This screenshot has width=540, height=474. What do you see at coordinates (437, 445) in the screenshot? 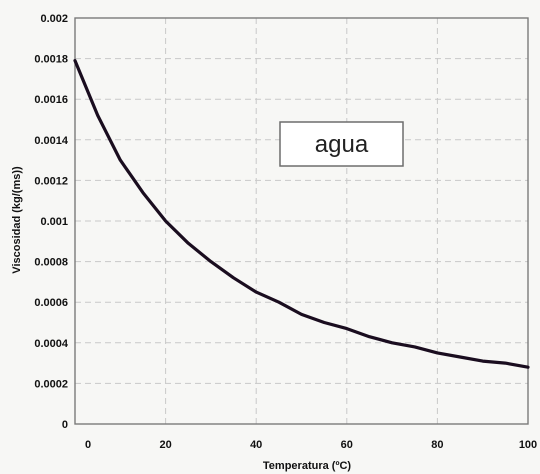
I see `x-tick-label: 80` at bounding box center [437, 445].